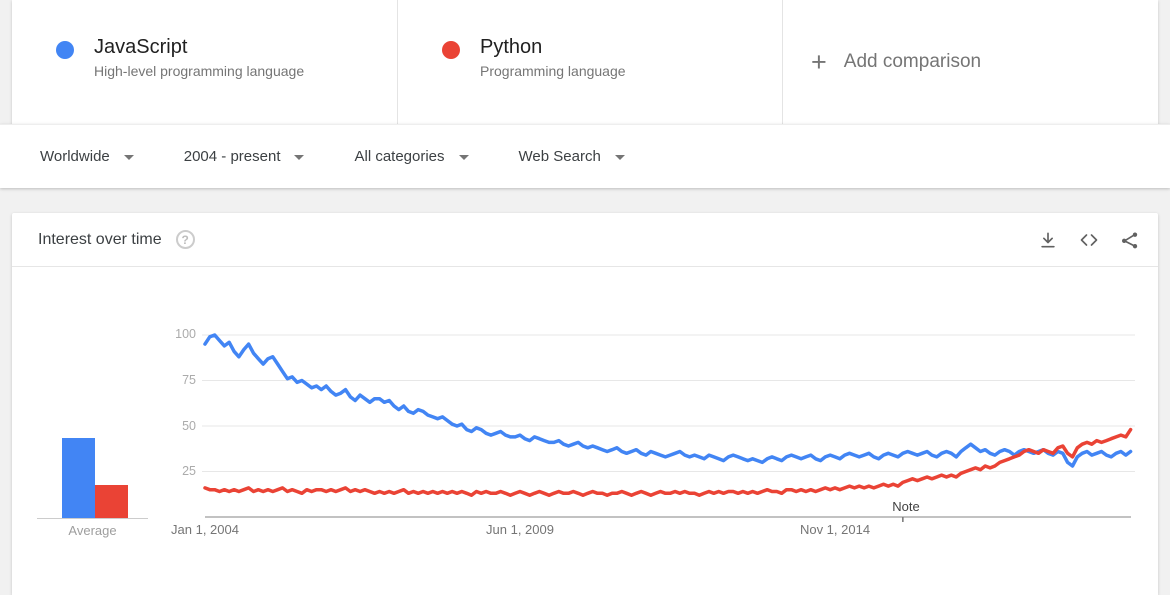 Image resolution: width=1170 pixels, height=595 pixels. Describe the element at coordinates (553, 71) in the screenshot. I see `term-subtitle: Programming language` at that location.